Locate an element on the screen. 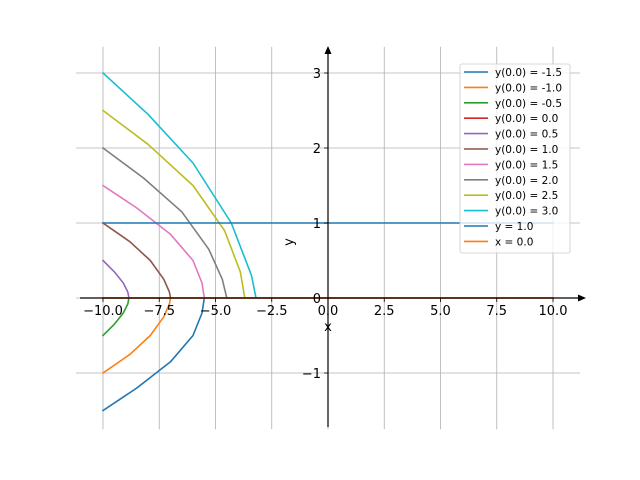  x-tick-label: 5.0 is located at coordinates (440, 311).